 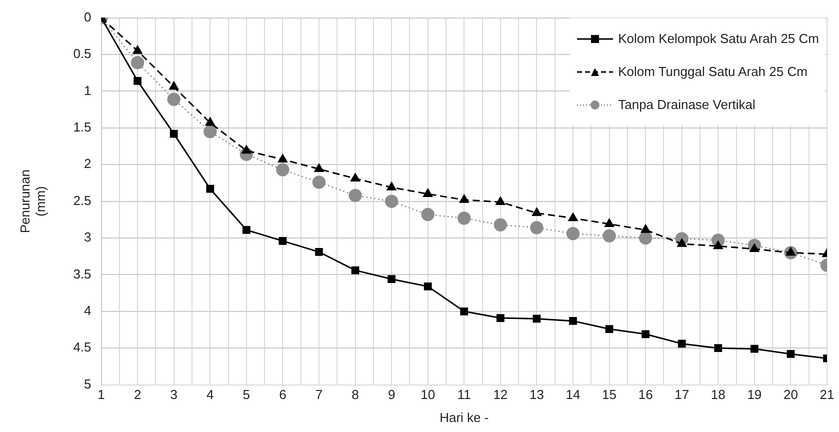 What do you see at coordinates (82, 200) in the screenshot?
I see `y-tick-label: 2.5` at bounding box center [82, 200].